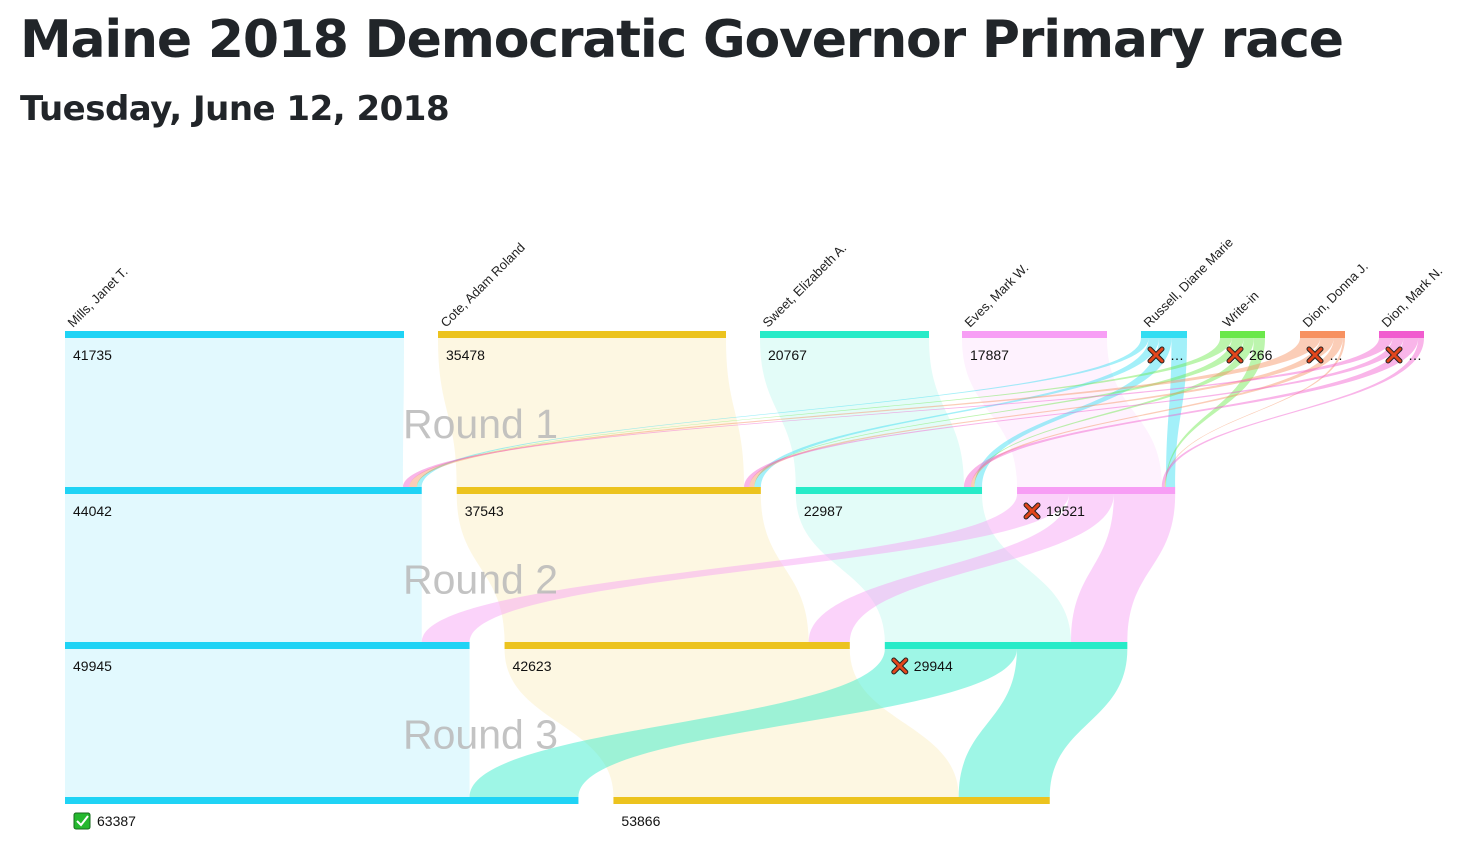  Describe the element at coordinates (989, 355) in the screenshot. I see `vote-count-3-round-0: 17887` at that location.